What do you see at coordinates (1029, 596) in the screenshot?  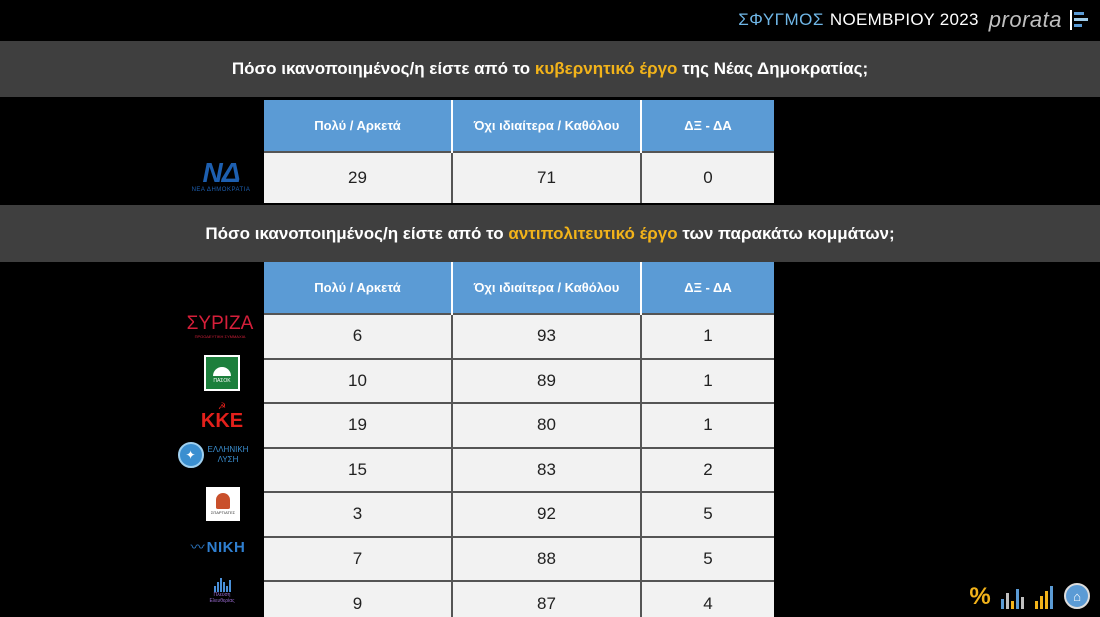 I see `footer-icons: % ⌂` at bounding box center [1029, 596].